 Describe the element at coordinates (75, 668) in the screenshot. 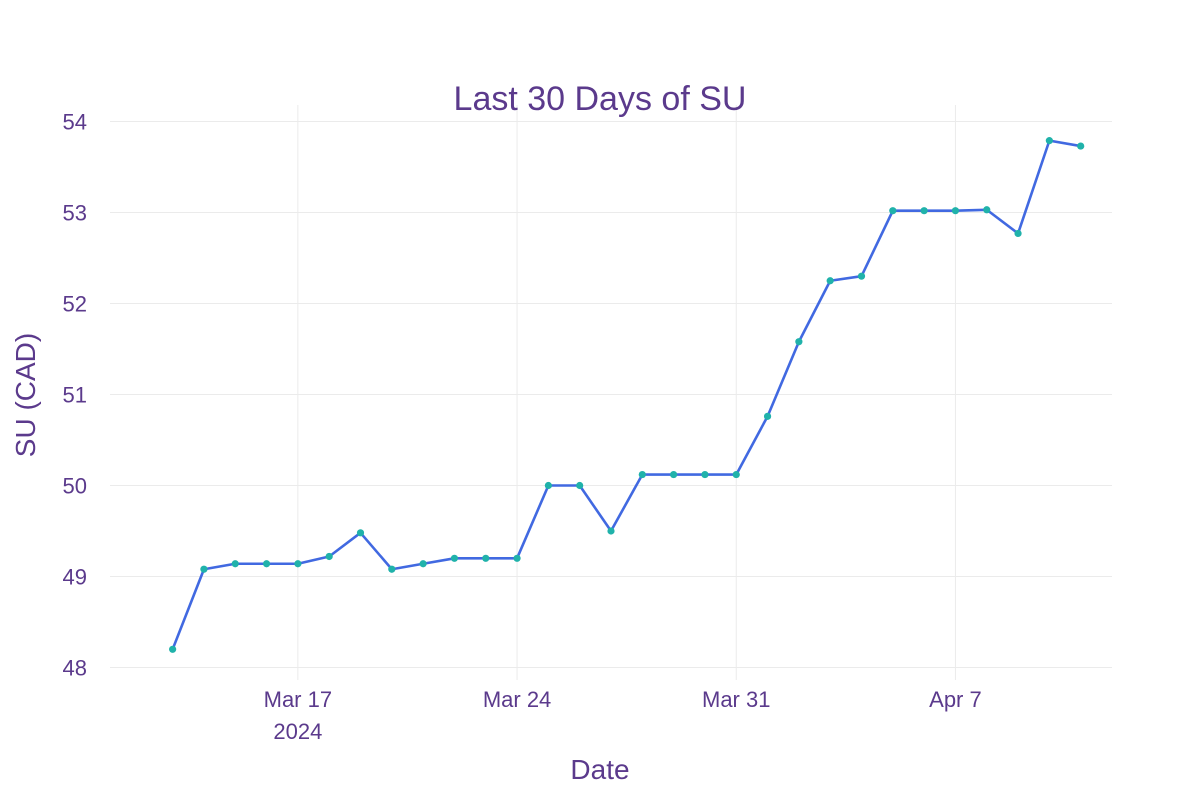

I see `y-tick-label: 48` at that location.